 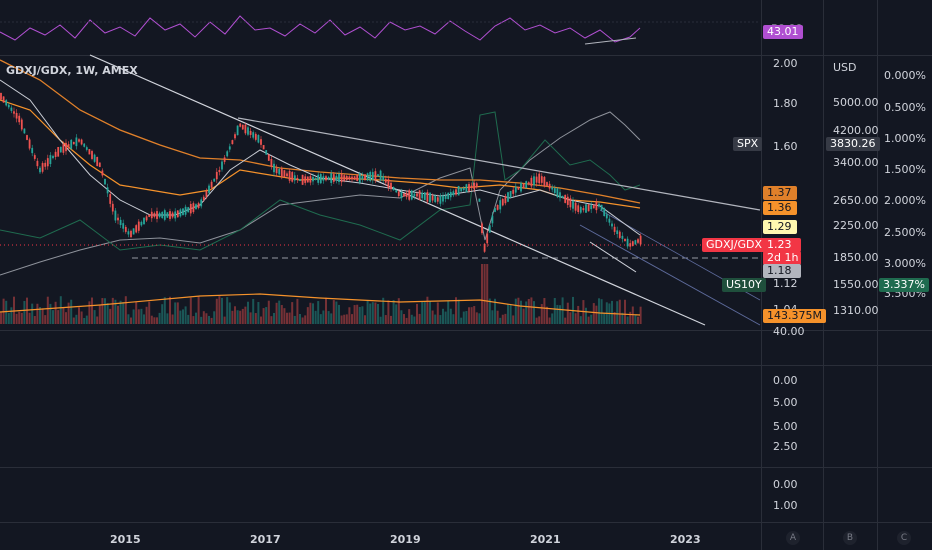 I want to click on price-tick: 1.60, so click(x=785, y=146).